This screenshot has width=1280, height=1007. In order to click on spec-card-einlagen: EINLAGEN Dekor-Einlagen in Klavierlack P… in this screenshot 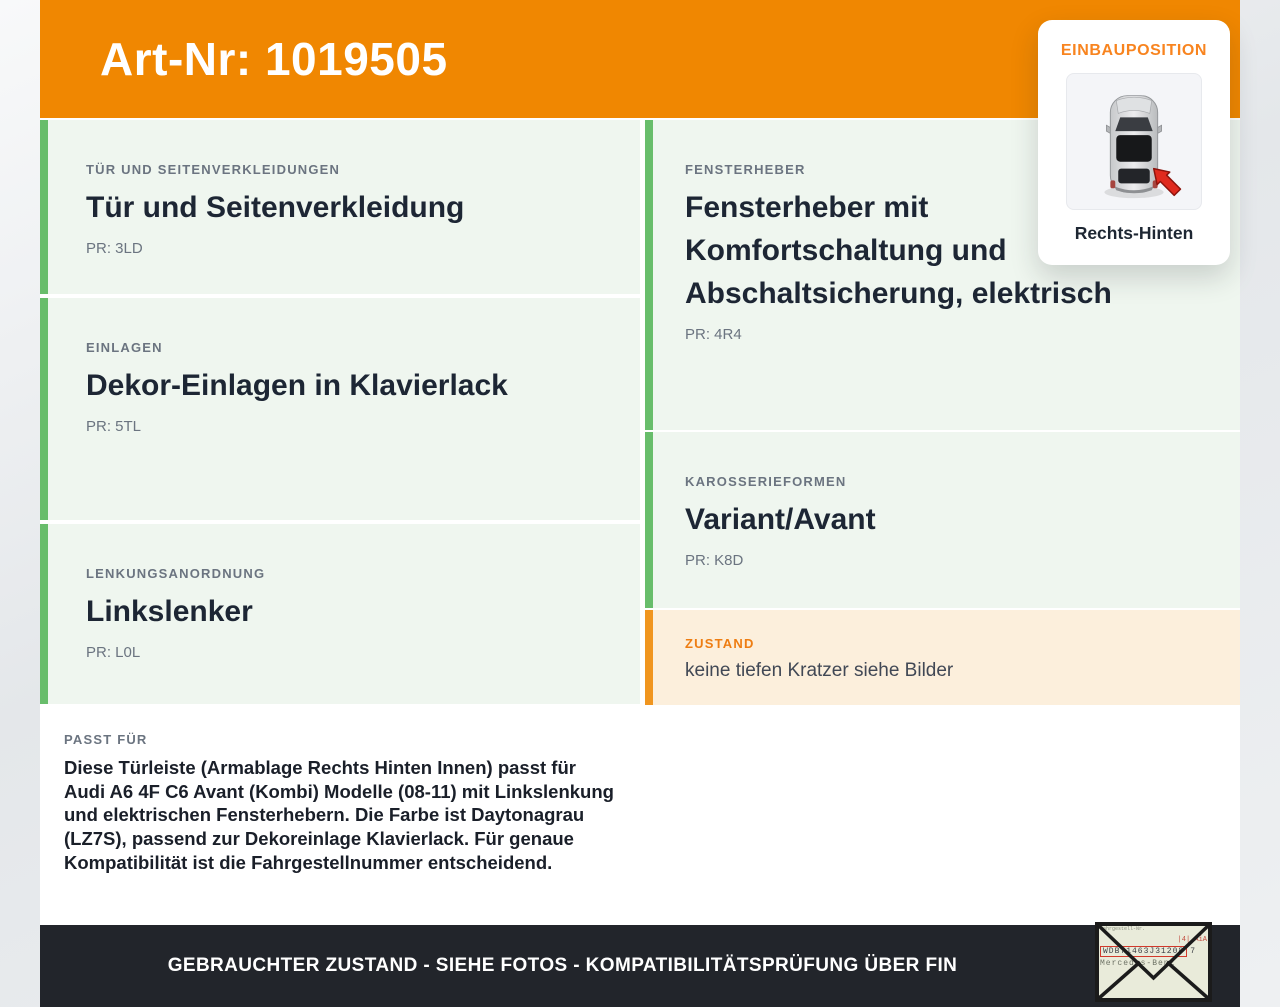, I will do `click(340, 409)`.